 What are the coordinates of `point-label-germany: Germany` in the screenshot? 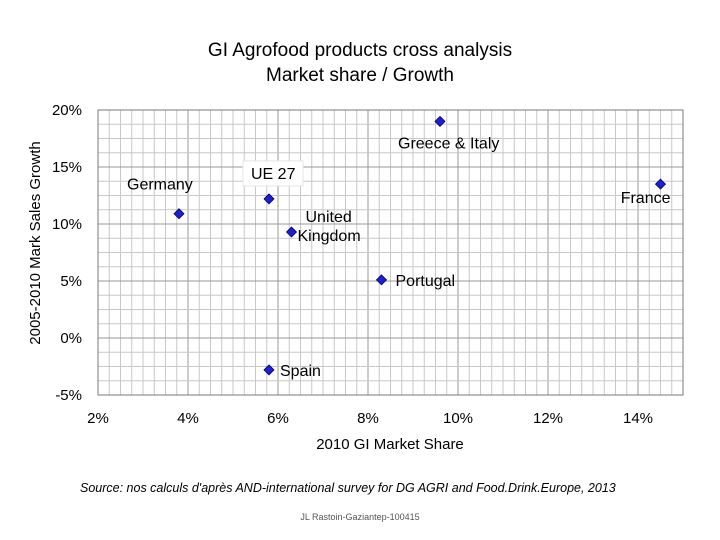 It's located at (160, 185).